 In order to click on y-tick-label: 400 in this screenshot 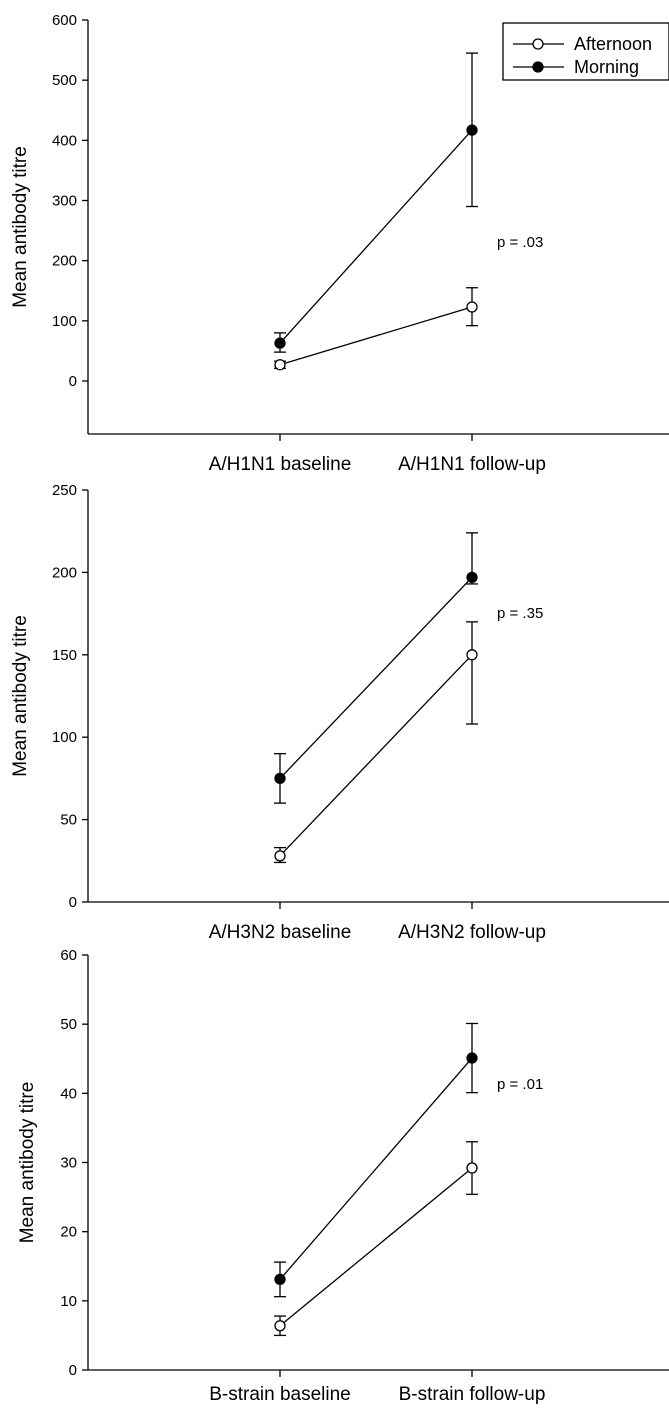, I will do `click(64, 140)`.